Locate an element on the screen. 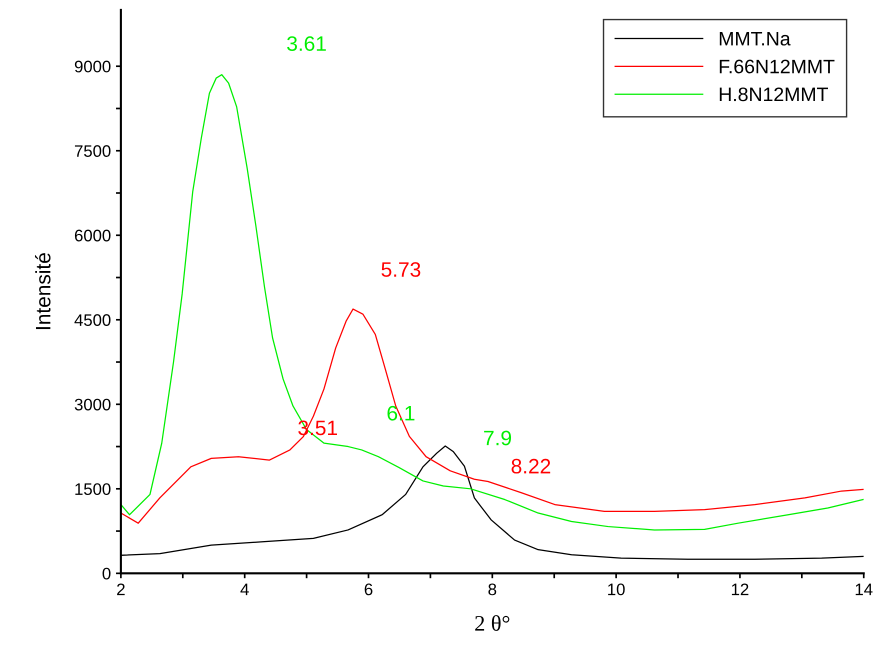  x-tick-label: 8 is located at coordinates (492, 589).